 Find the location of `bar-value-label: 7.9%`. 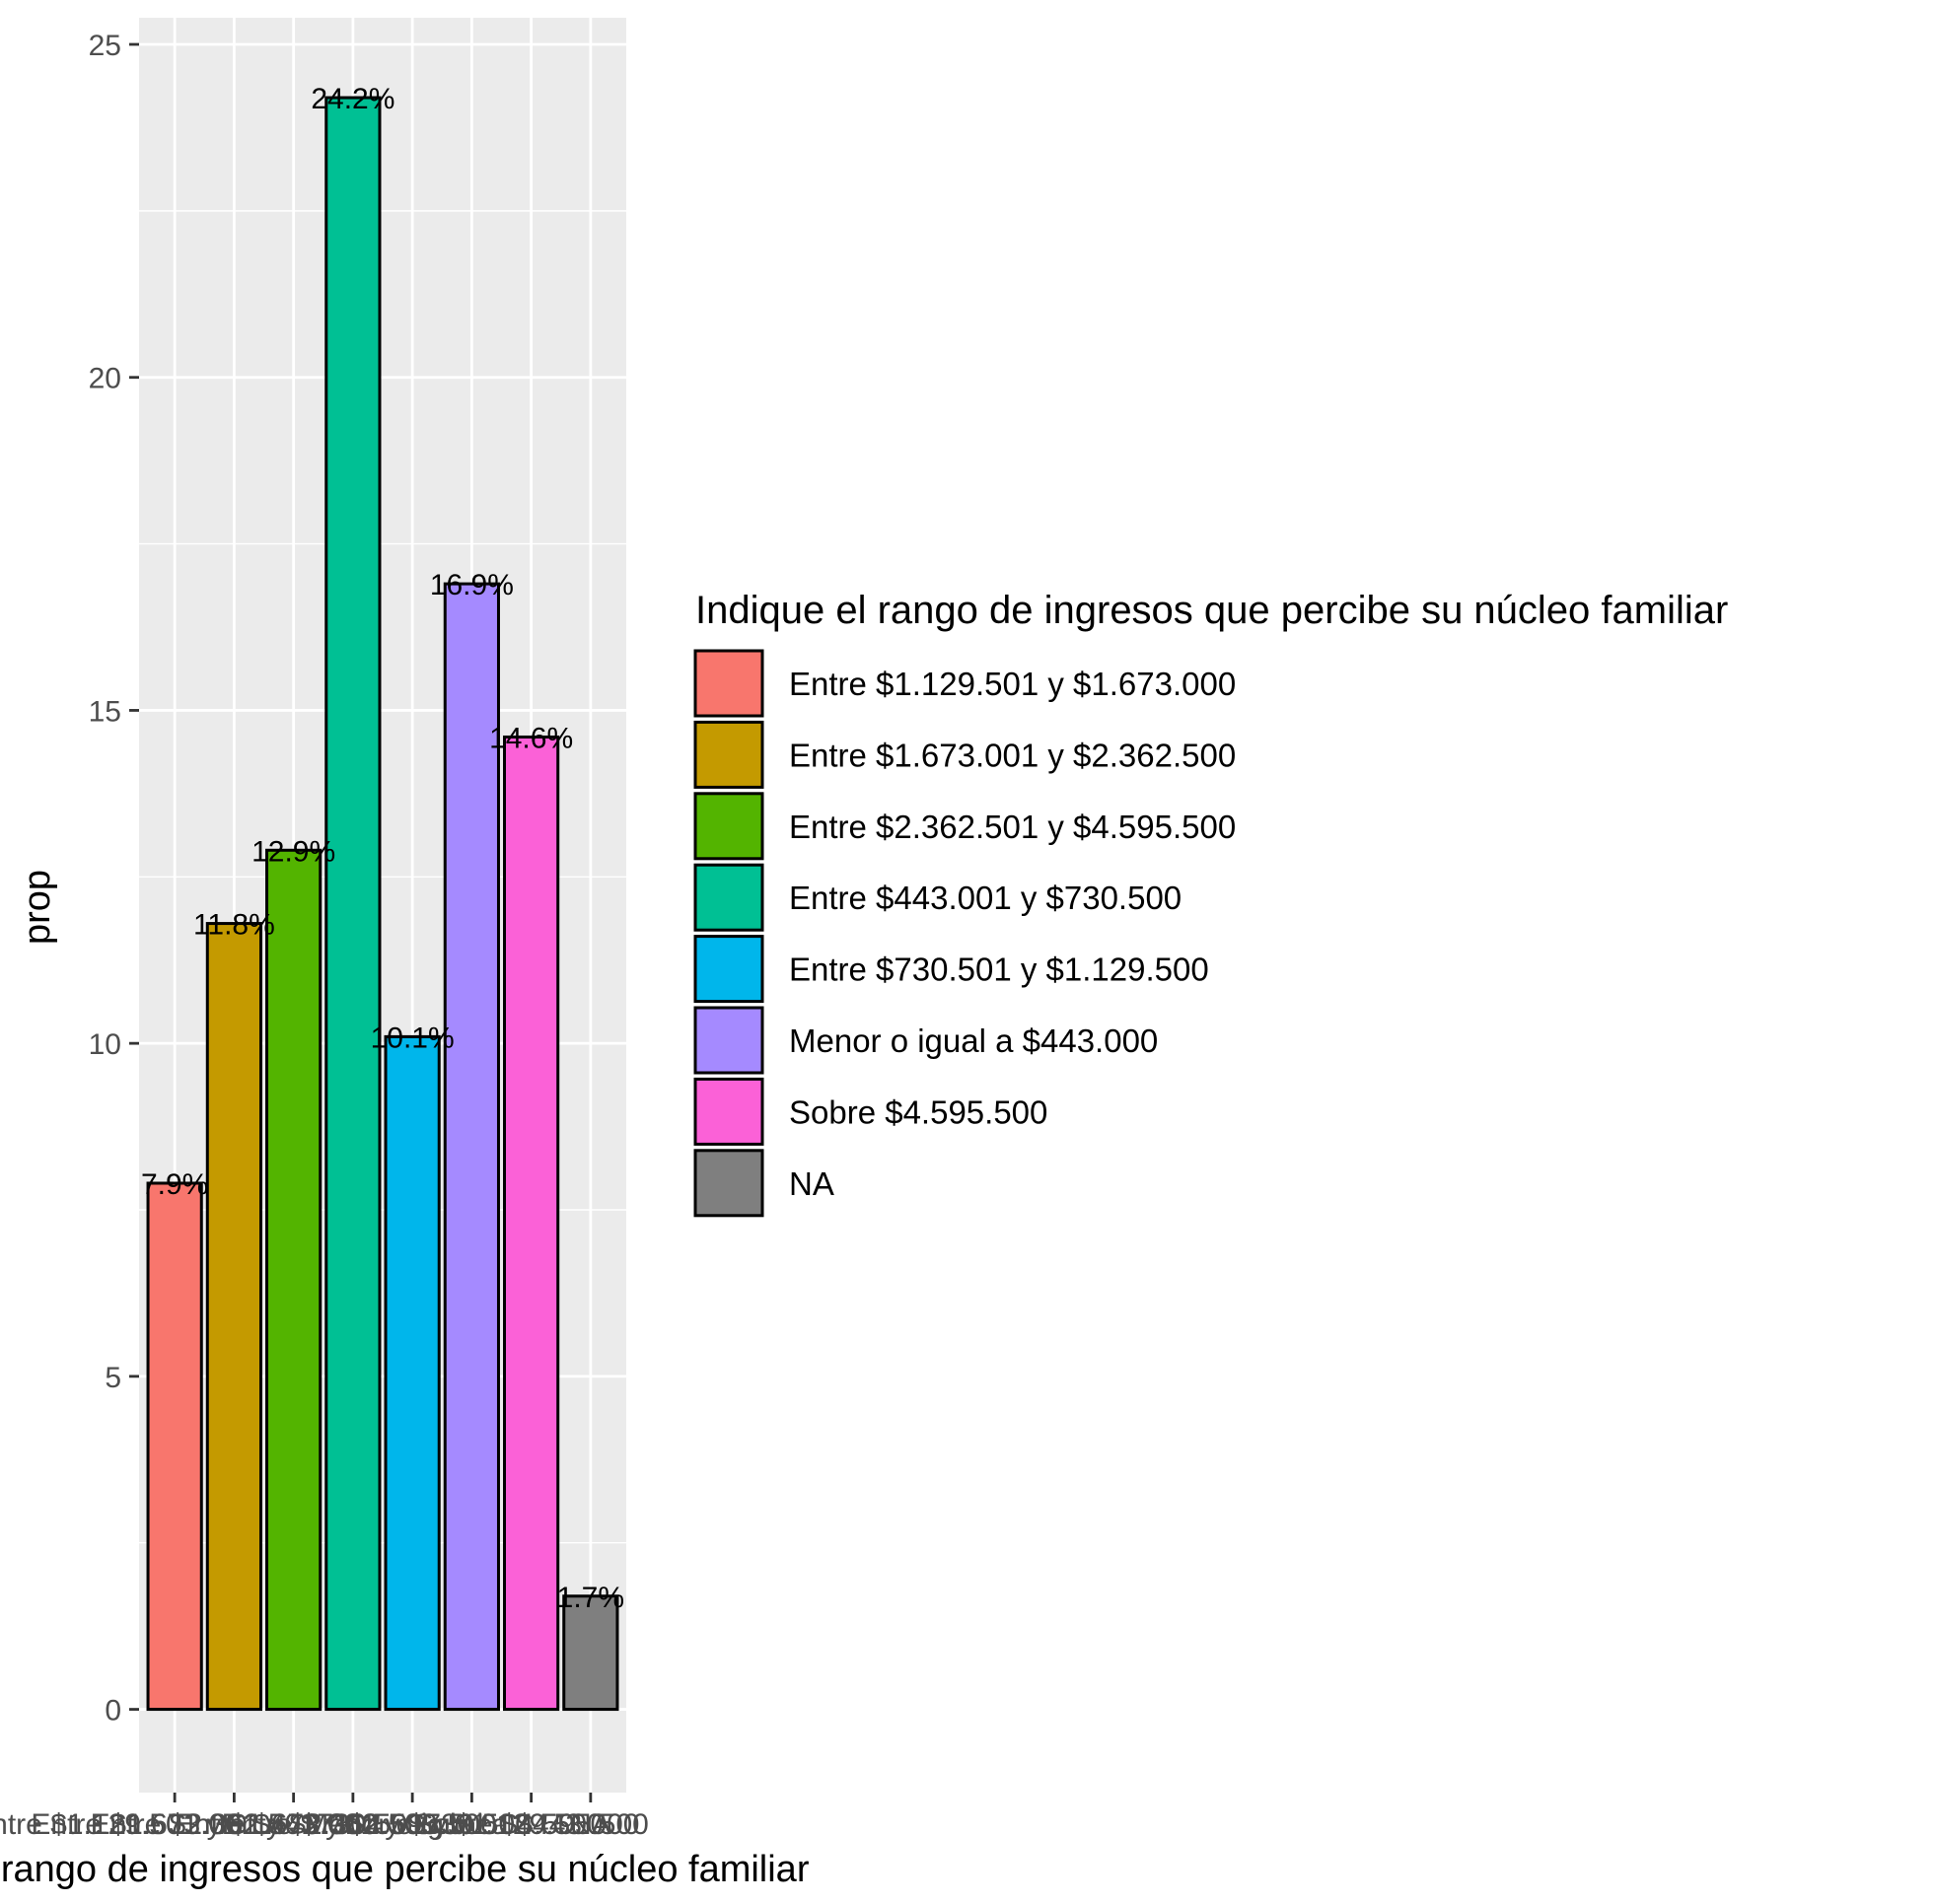

bar-value-label: 7.9% is located at coordinates (175, 1184).